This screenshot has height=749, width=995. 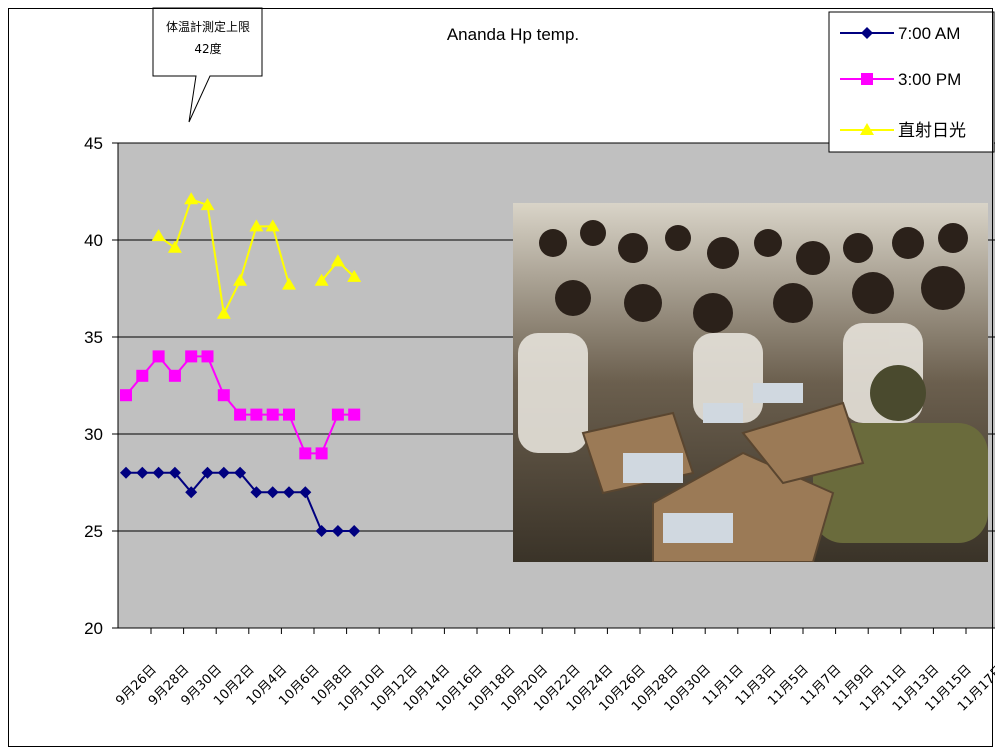 I want to click on series-layer, so click(x=241, y=364).